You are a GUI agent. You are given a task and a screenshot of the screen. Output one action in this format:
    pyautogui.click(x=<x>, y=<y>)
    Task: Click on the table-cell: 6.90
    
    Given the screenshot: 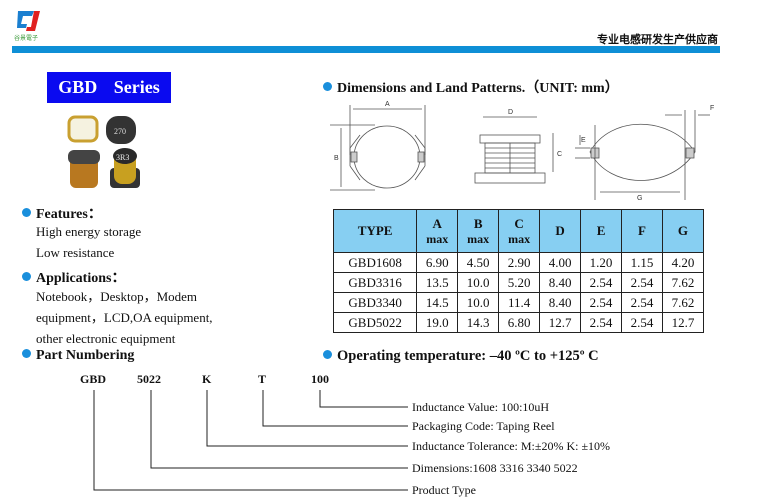 What is the action you would take?
    pyautogui.click(x=437, y=262)
    